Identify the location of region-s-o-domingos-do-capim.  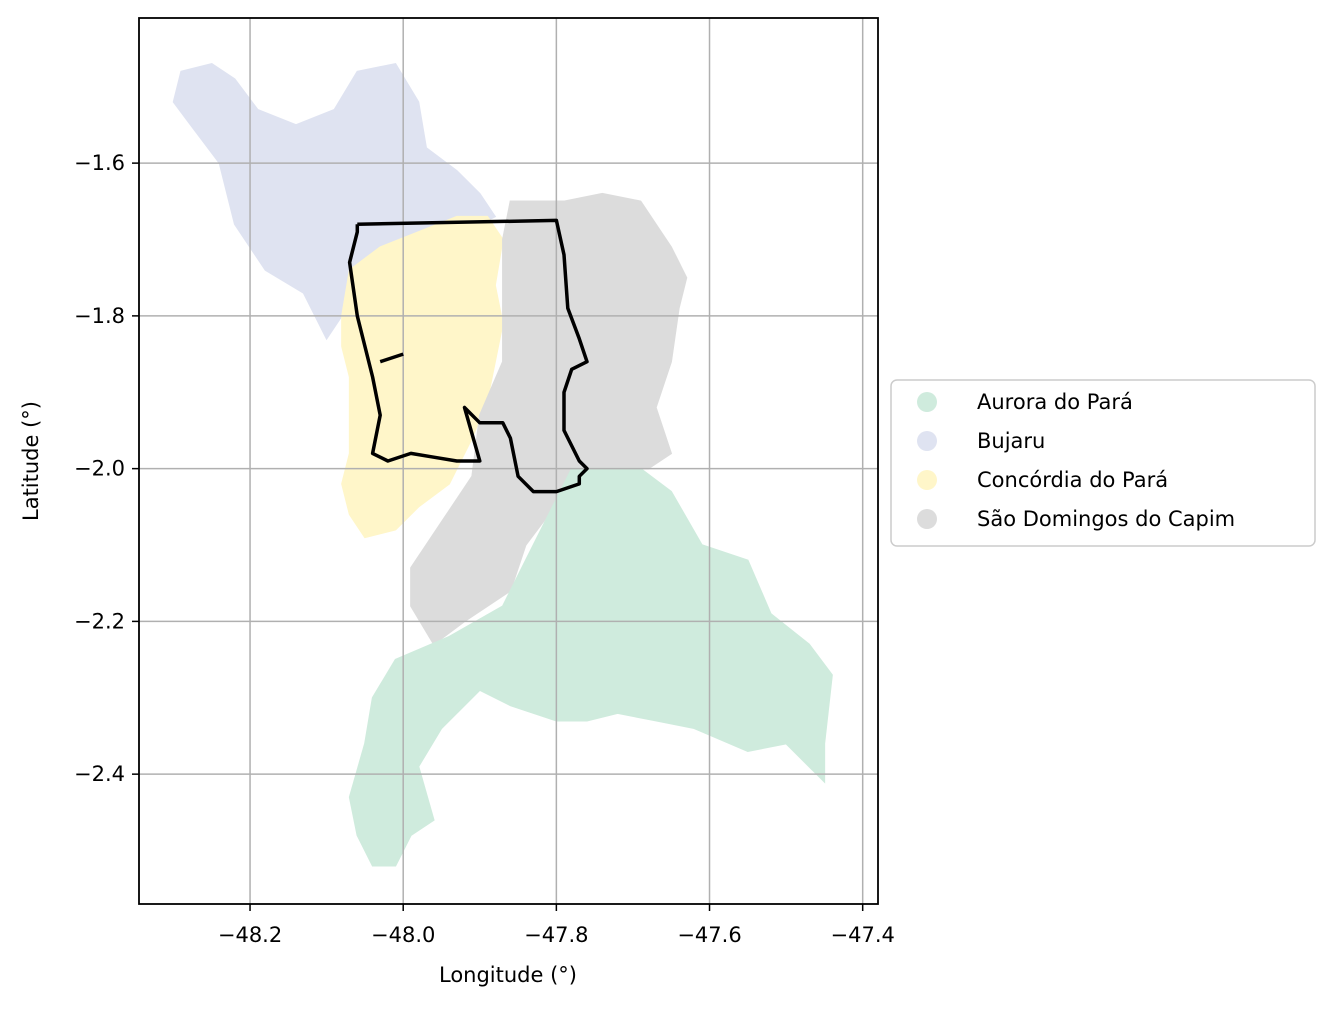
(549, 419).